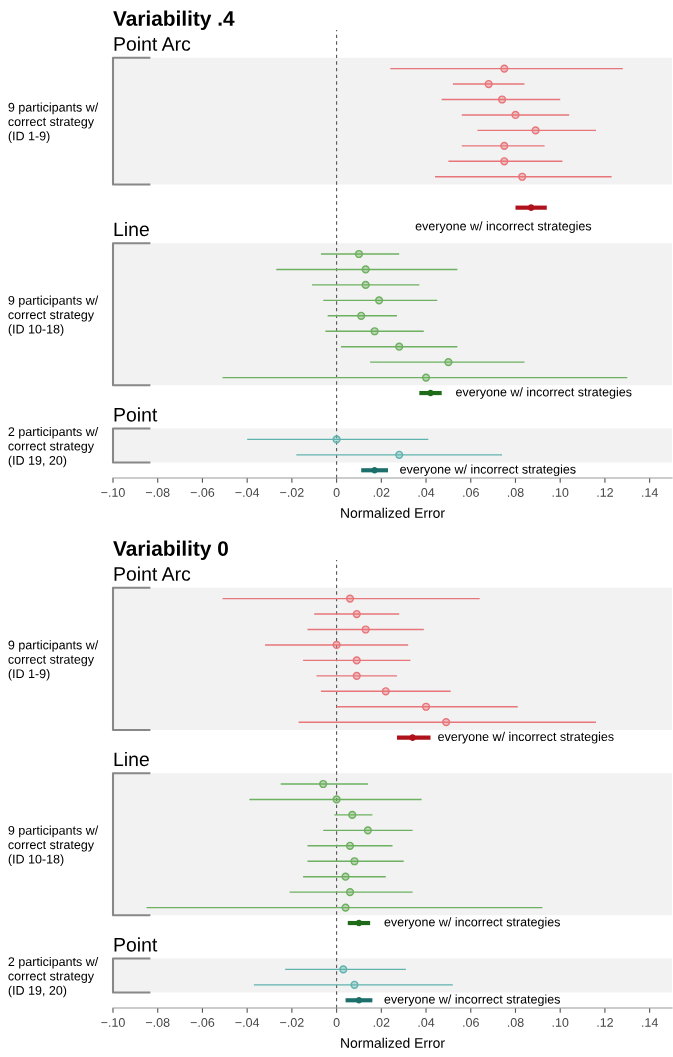 The width and height of the screenshot is (673, 1057). Describe the element at coordinates (174, 20) in the screenshot. I see `chart-title: Variability .4` at that location.